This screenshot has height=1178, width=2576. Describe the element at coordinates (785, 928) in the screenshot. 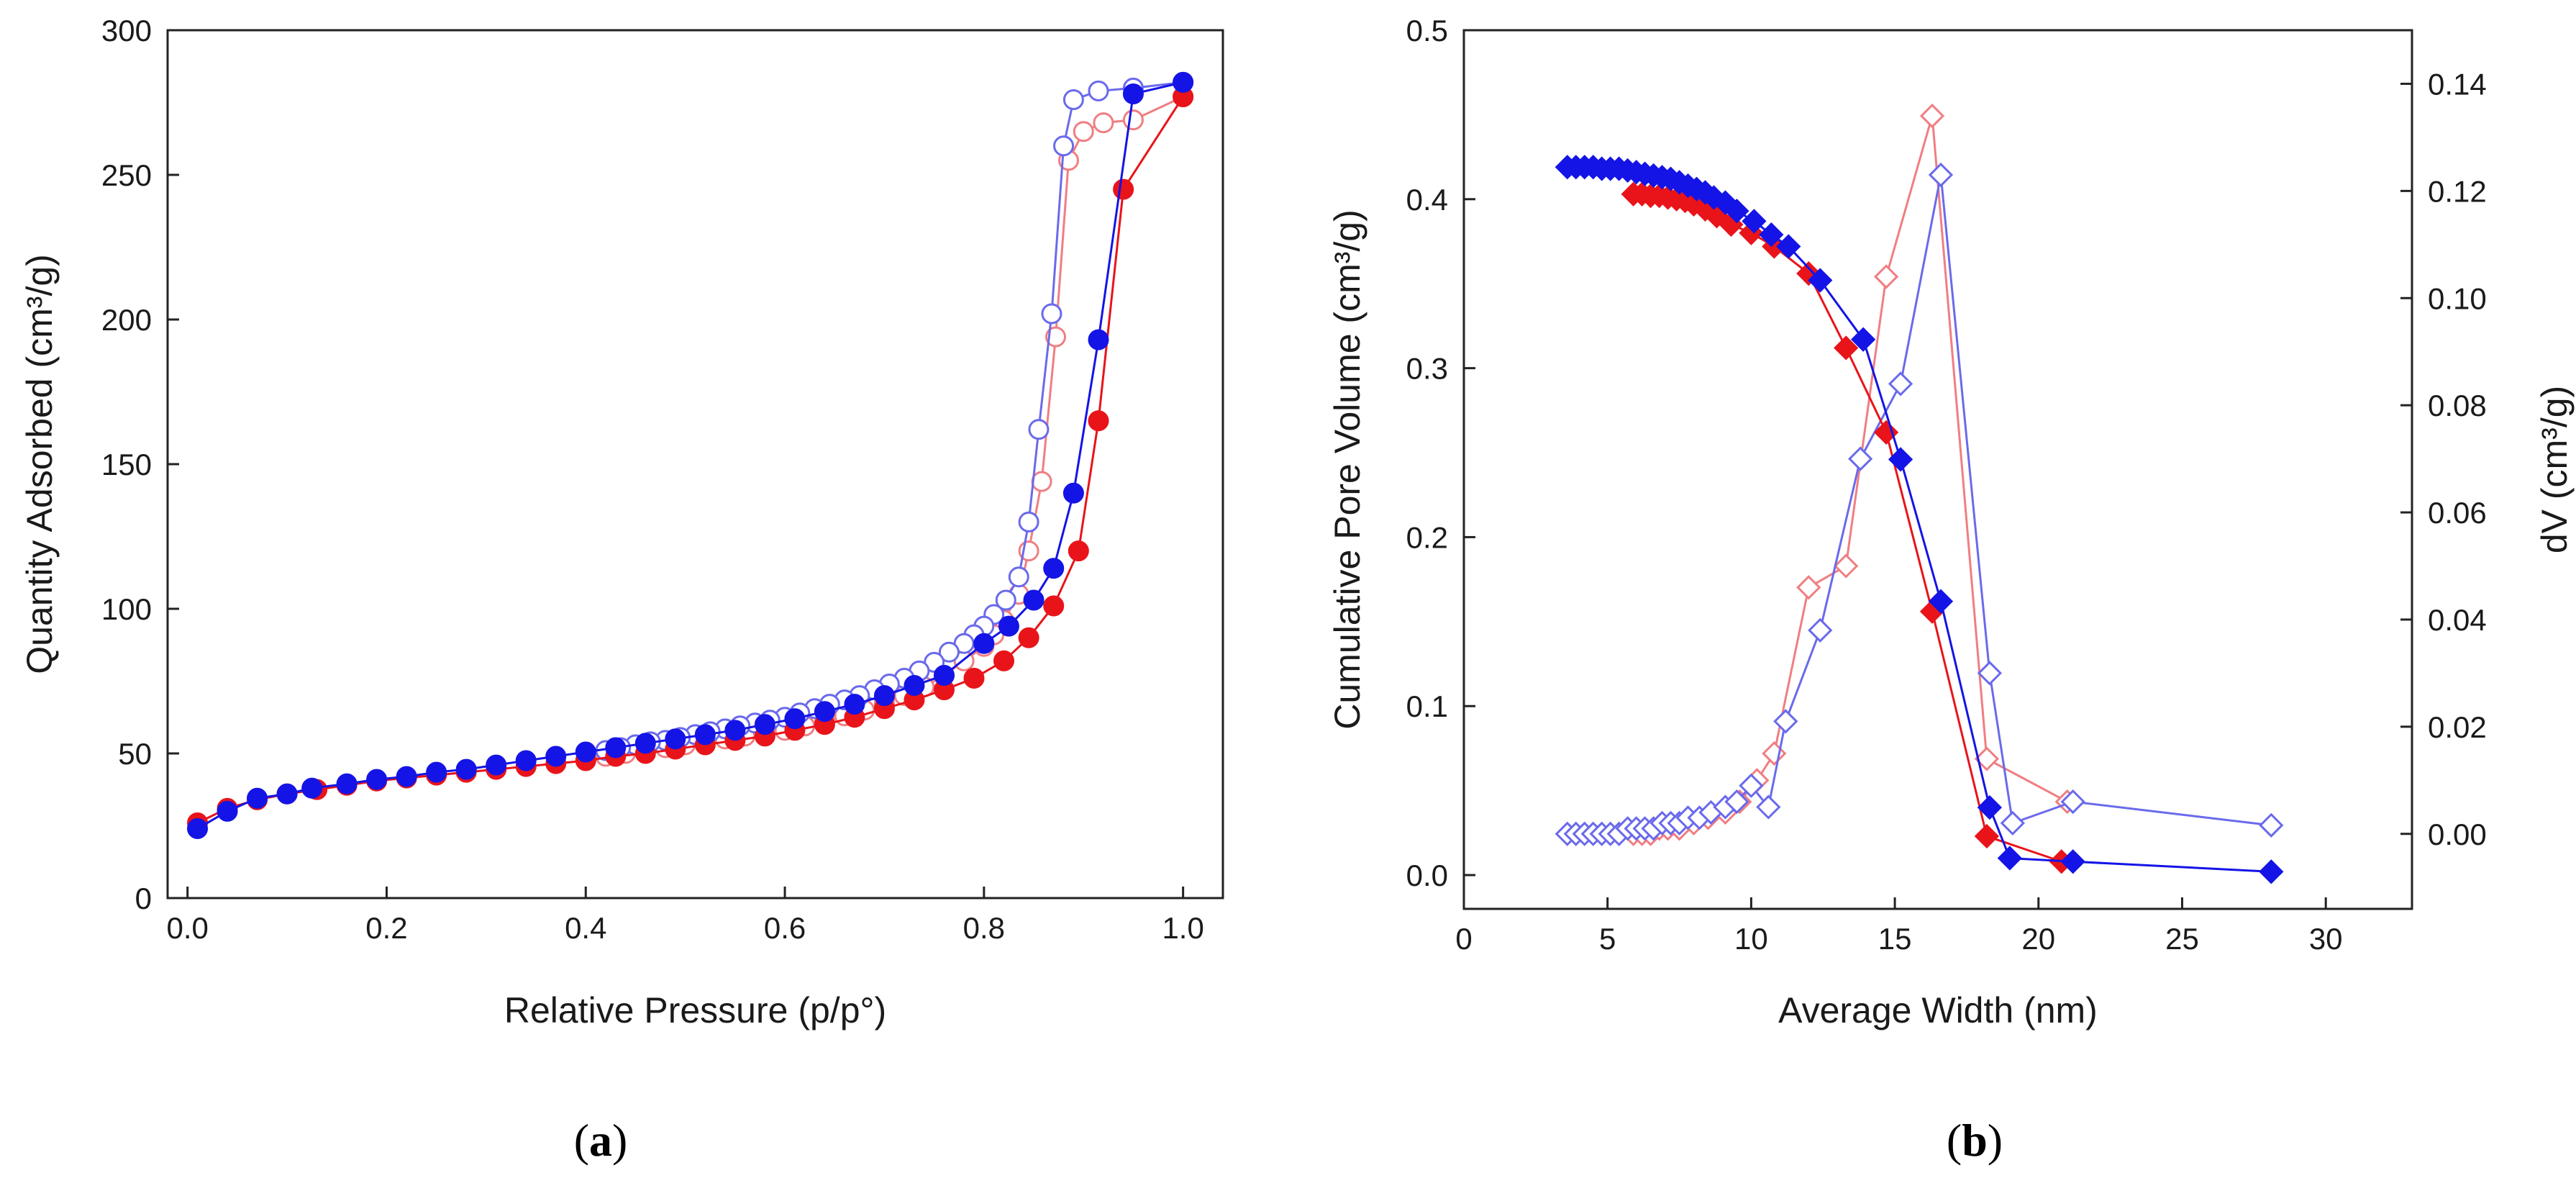

I see `x-tick-label: 0.6` at that location.